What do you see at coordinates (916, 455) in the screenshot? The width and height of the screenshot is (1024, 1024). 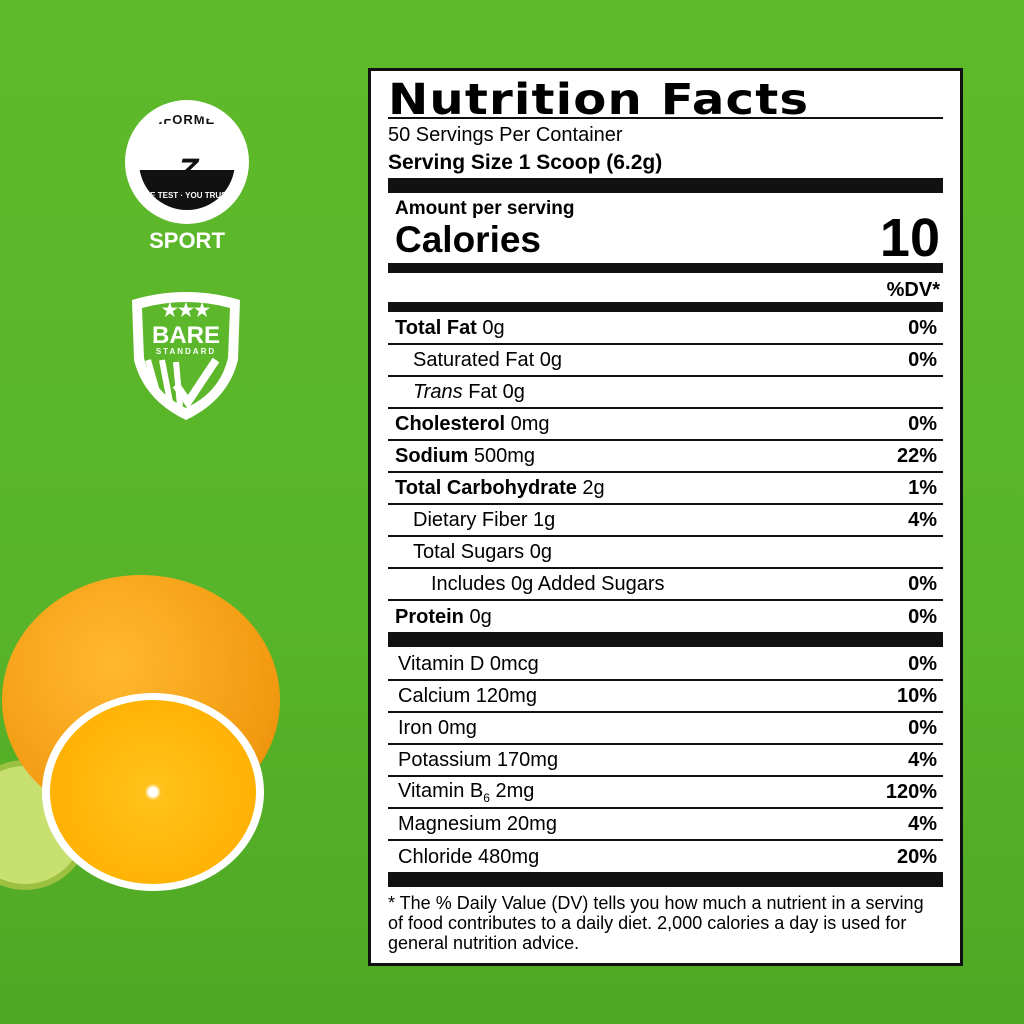 I see `nutrient-dv: 22%` at bounding box center [916, 455].